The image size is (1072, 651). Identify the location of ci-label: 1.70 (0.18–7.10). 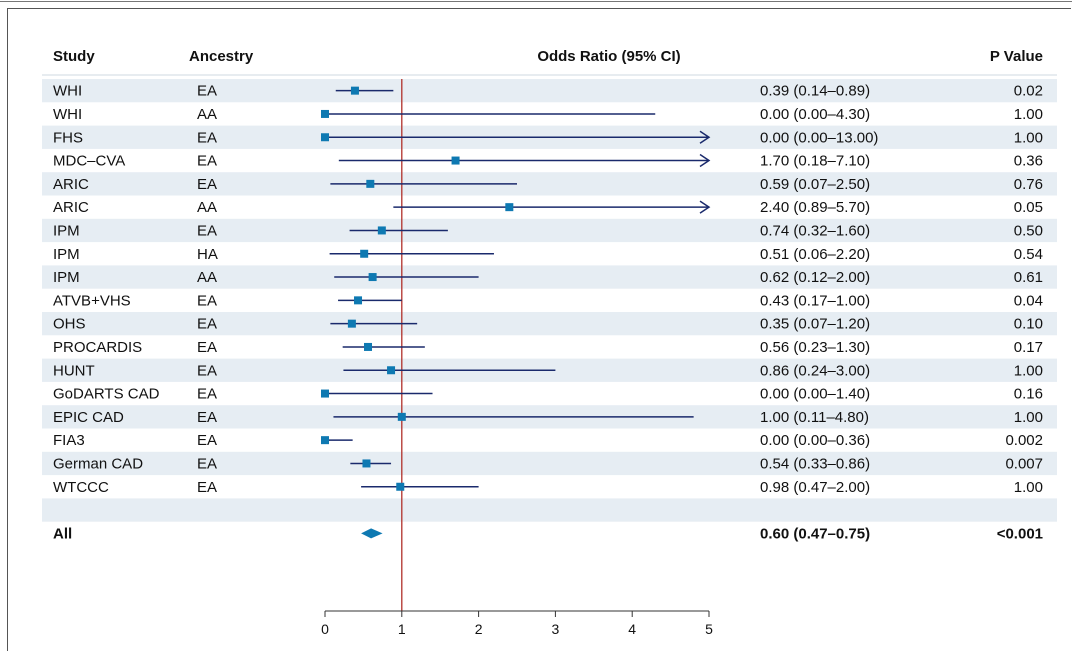
(815, 161).